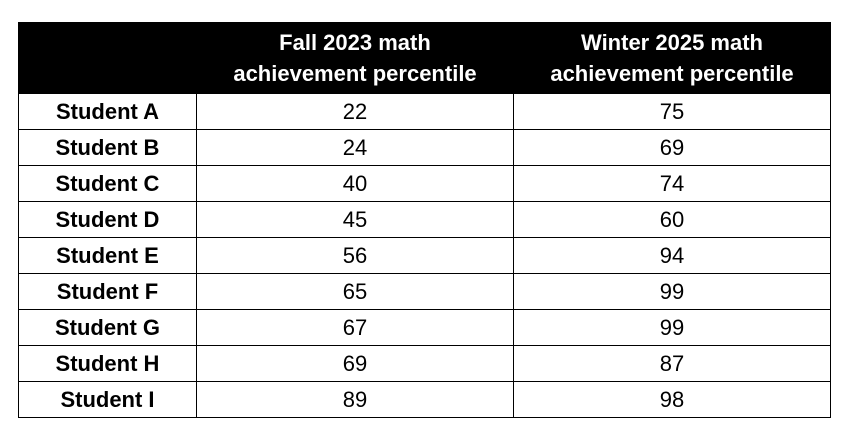  Describe the element at coordinates (355, 219) in the screenshot. I see `fall-2023-value-cell: 45` at that location.